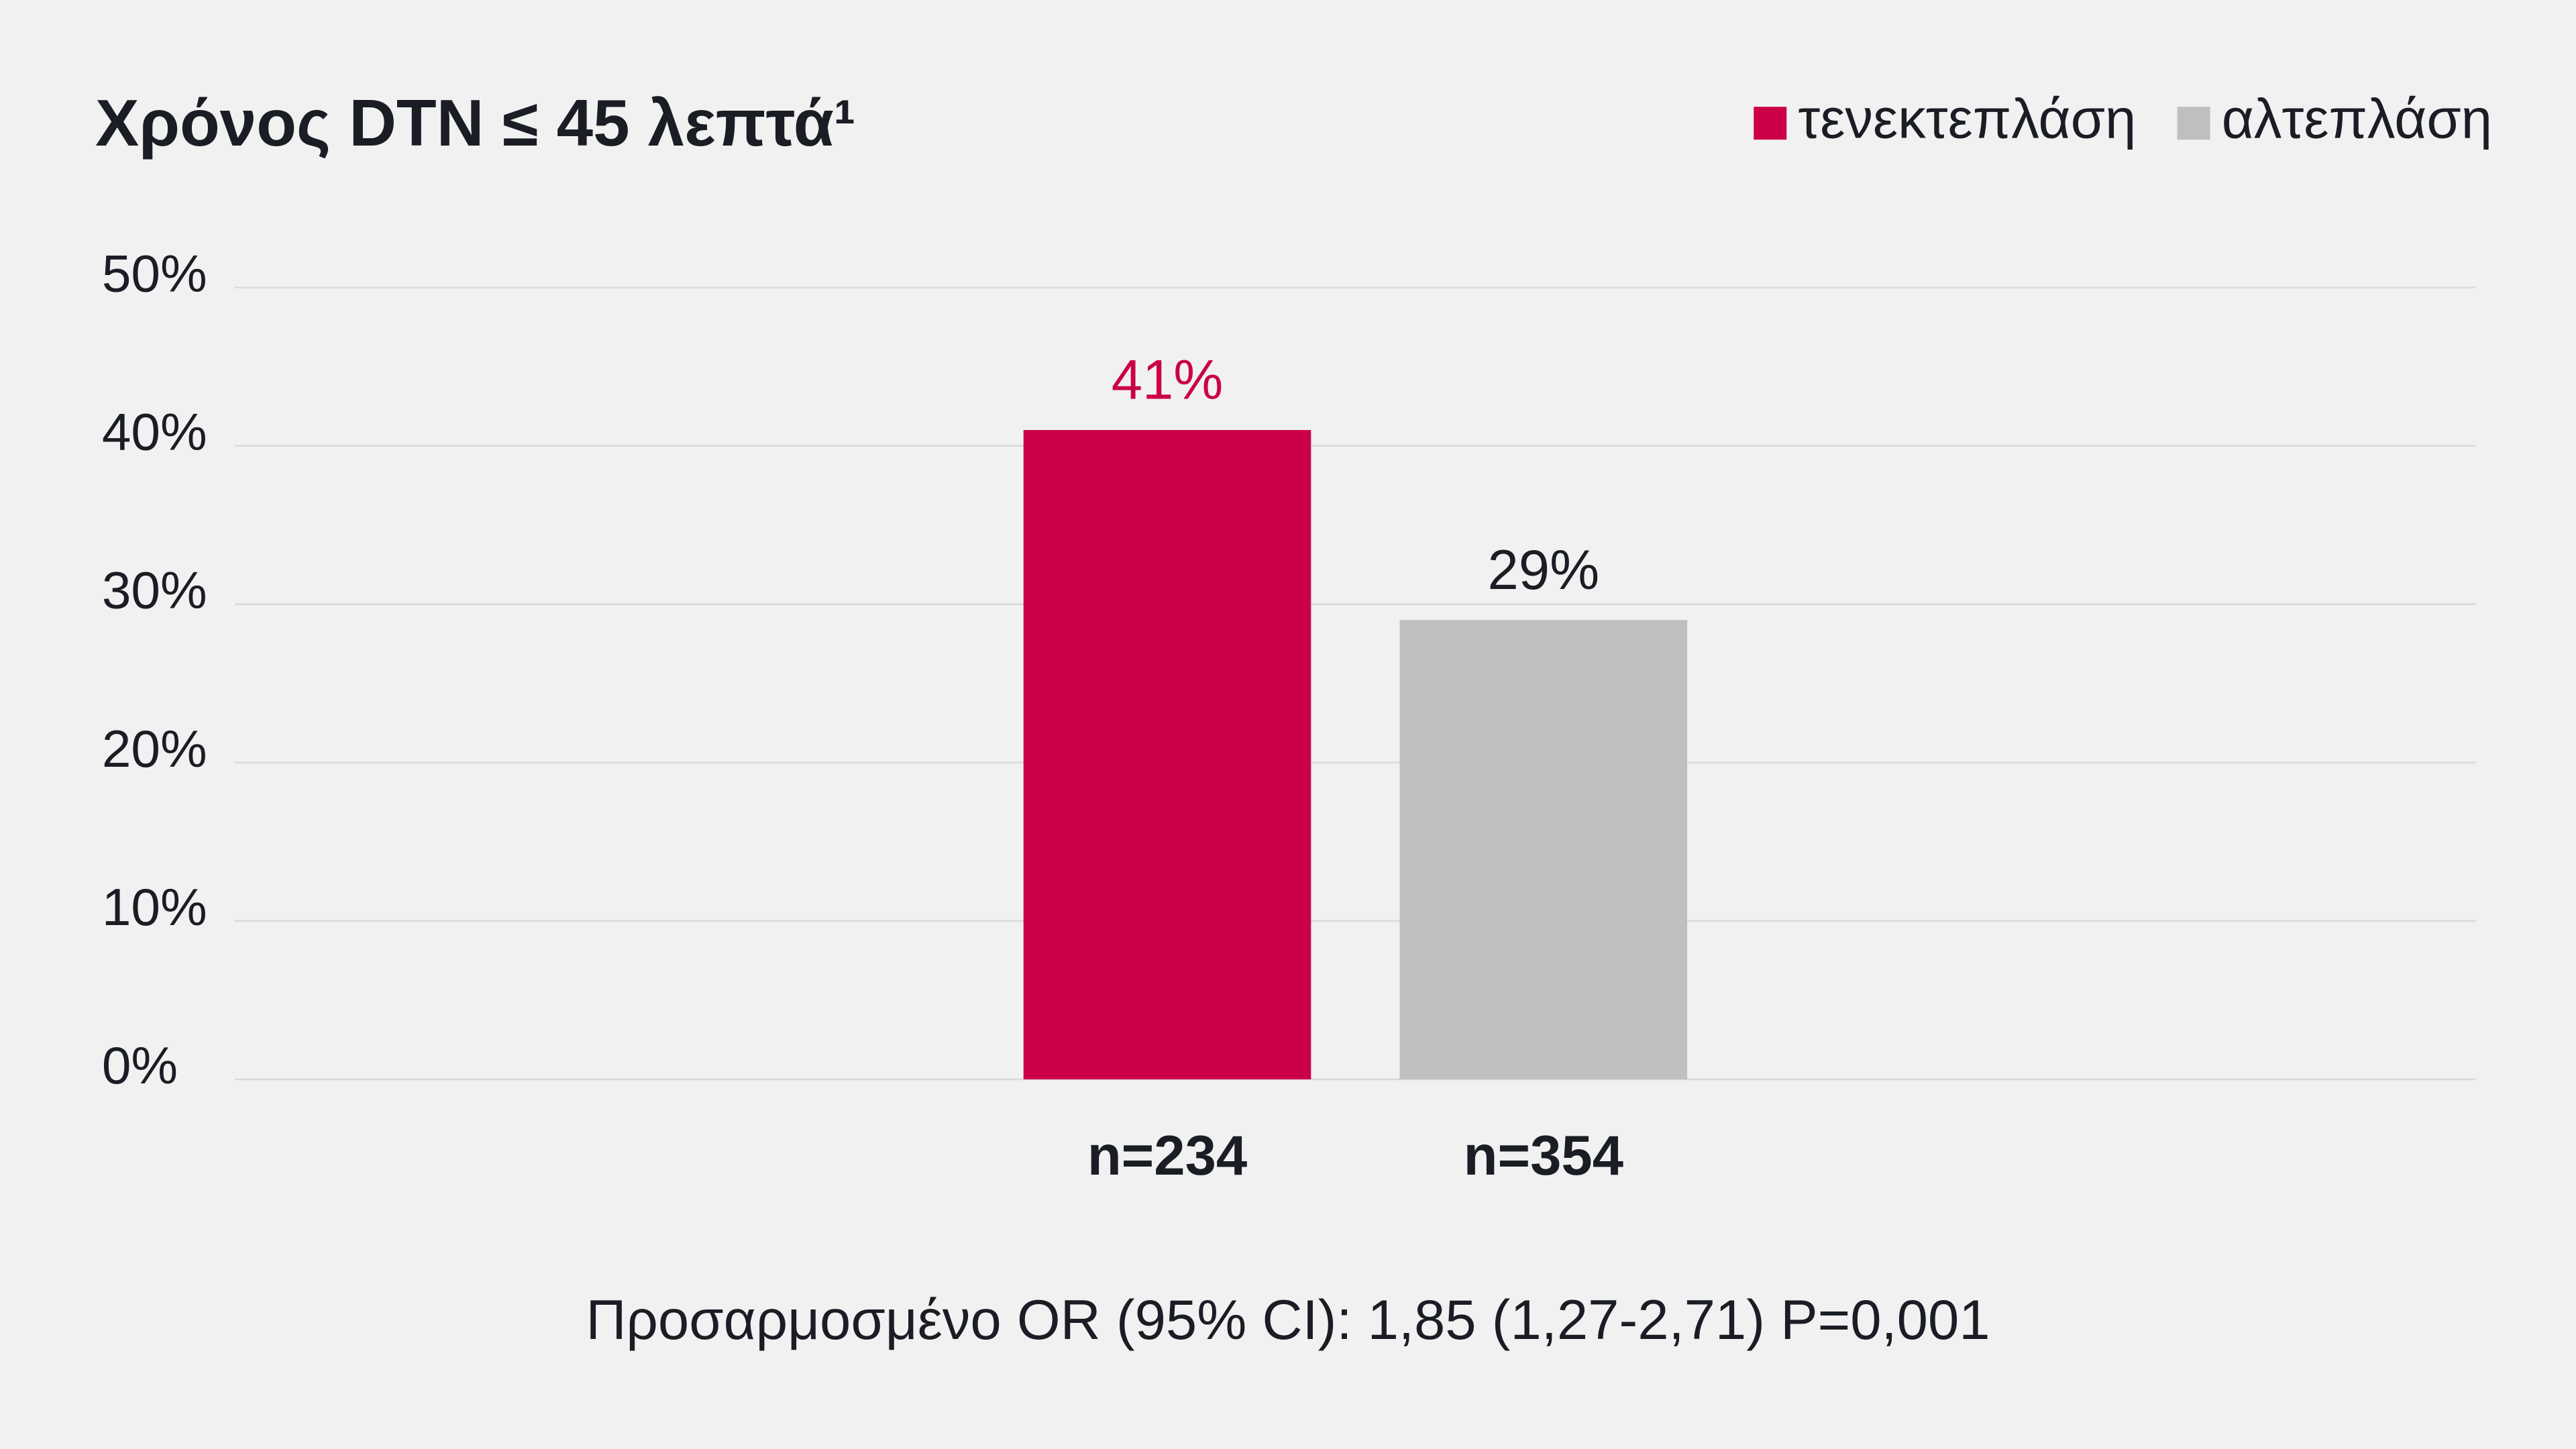 This screenshot has width=2576, height=1449. I want to click on y-tick-label: 50%, so click(154, 273).